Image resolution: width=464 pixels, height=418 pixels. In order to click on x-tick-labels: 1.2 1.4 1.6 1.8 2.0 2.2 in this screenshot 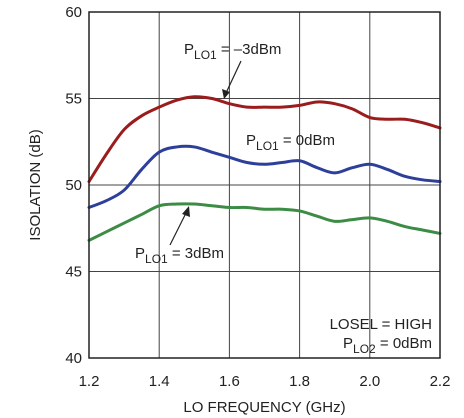, I will do `click(265, 381)`.